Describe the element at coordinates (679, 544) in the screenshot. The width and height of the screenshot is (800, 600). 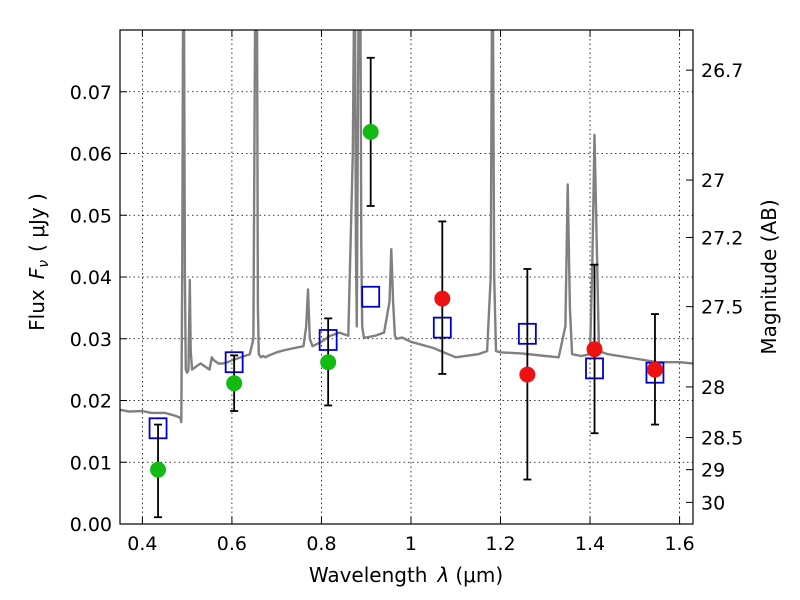
I see `x-tick-label: 1.6` at that location.